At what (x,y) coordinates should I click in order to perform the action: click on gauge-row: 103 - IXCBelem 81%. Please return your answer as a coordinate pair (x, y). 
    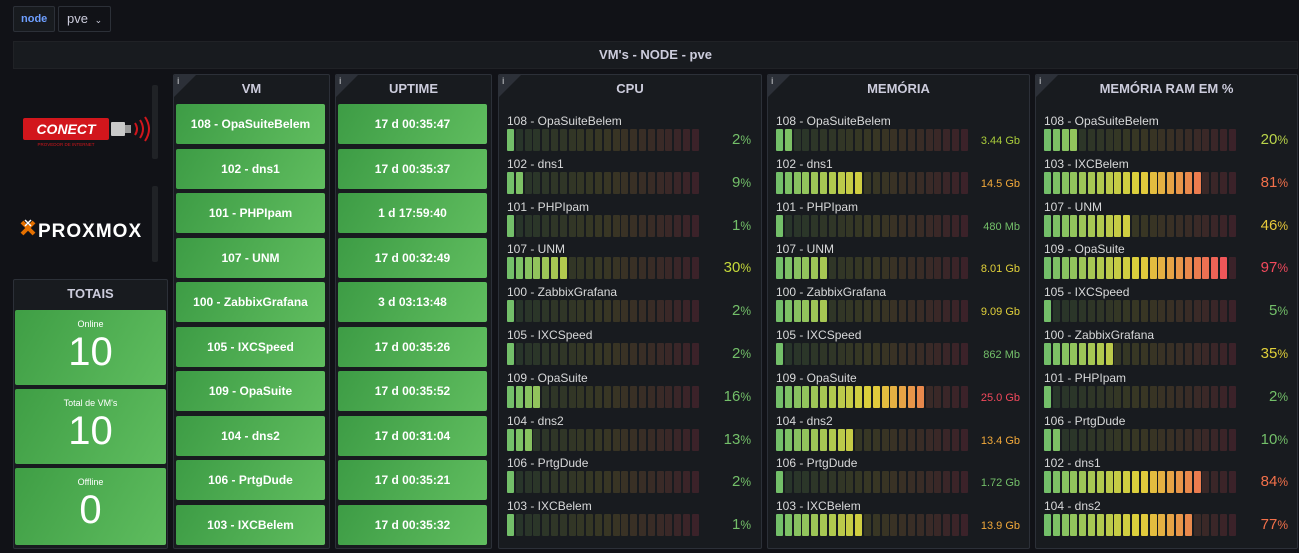
    Looking at the image, I should click on (1166, 177).